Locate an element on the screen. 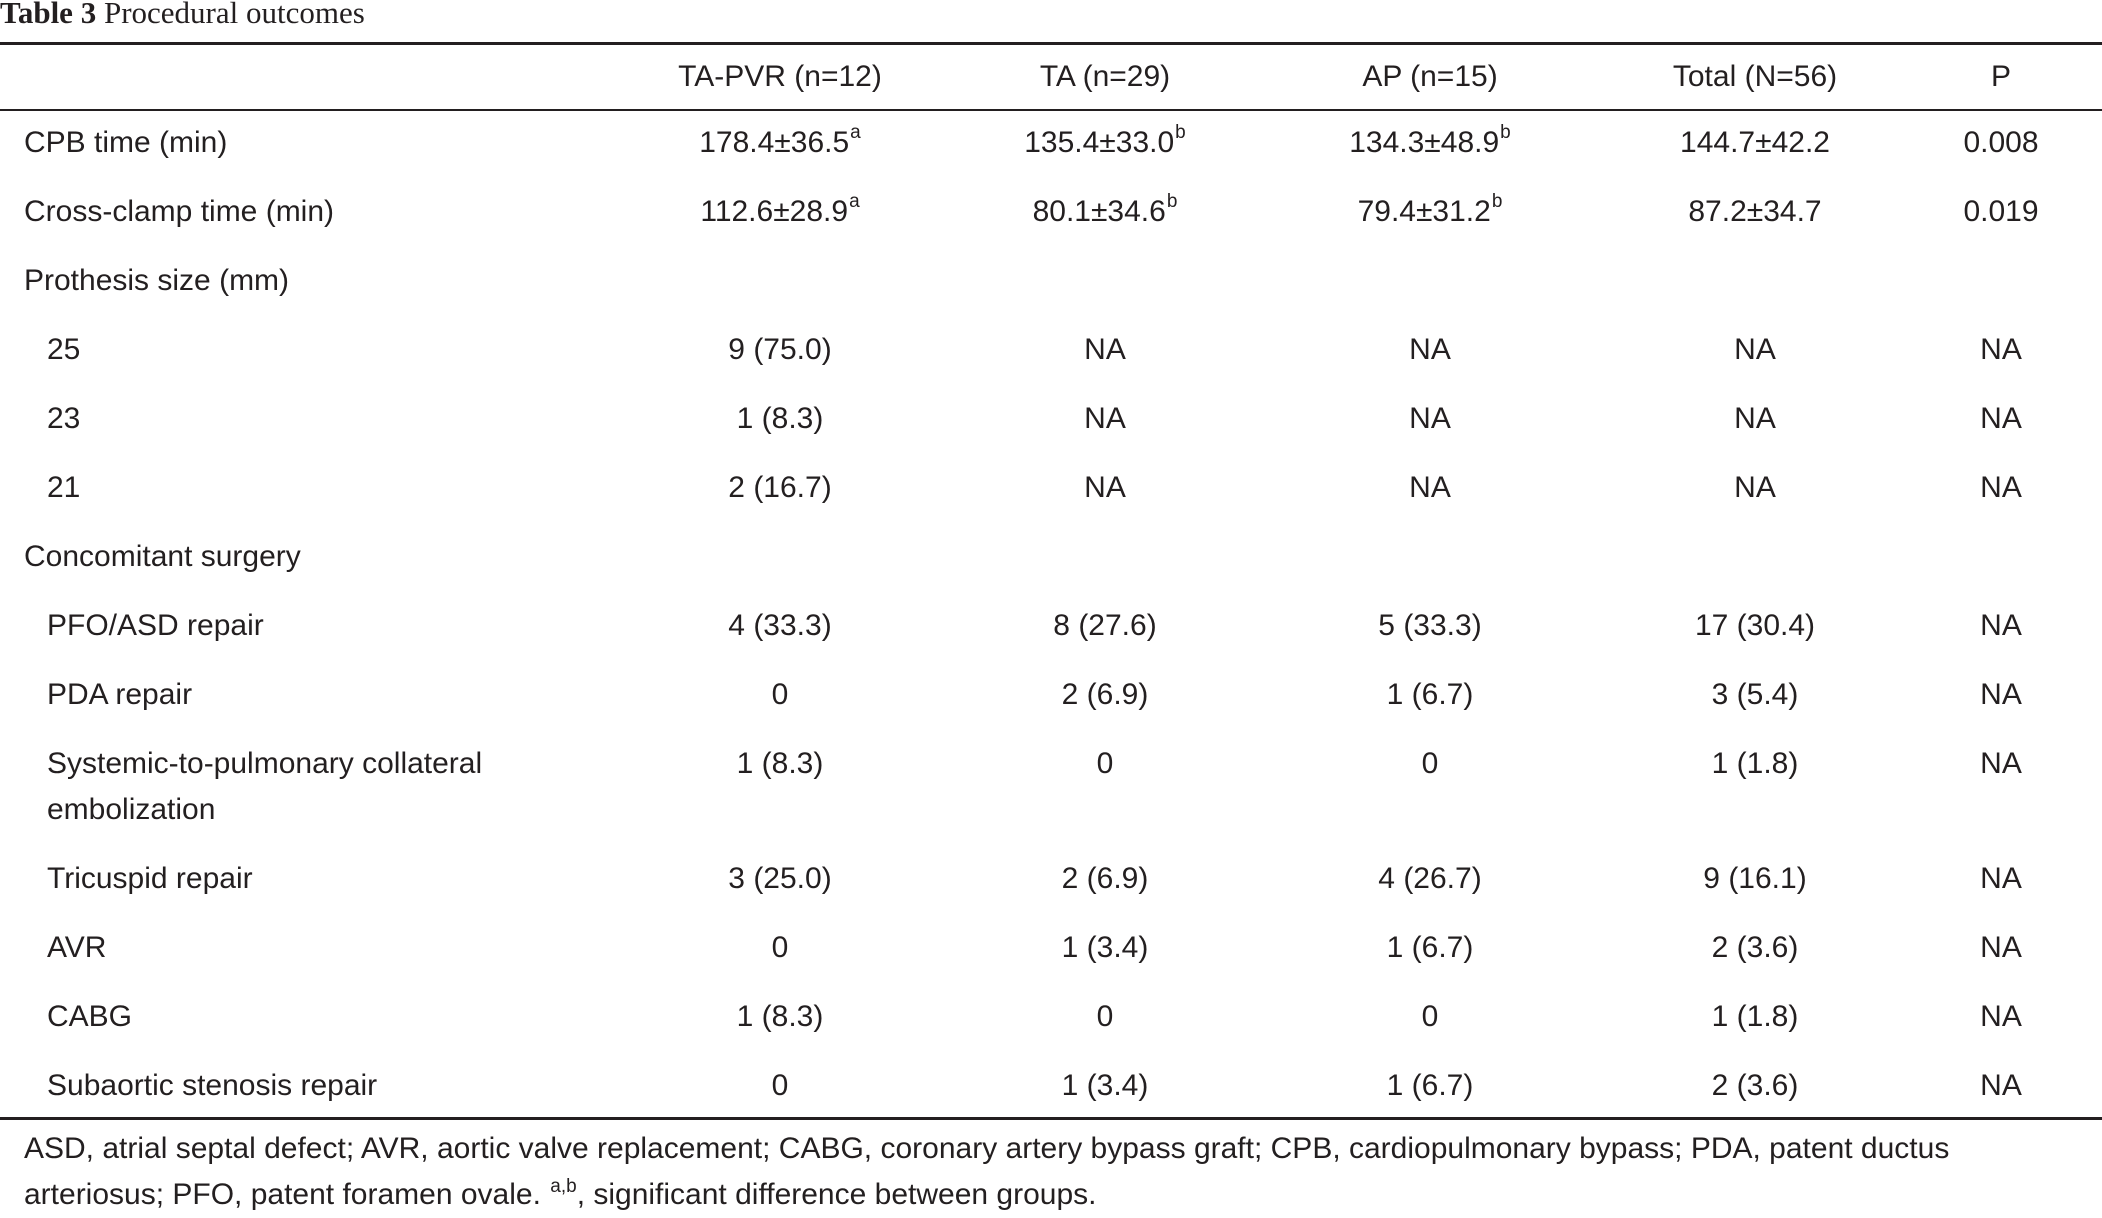 This screenshot has height=1218, width=2102. table-cell: 4 (26.7) is located at coordinates (1430, 878).